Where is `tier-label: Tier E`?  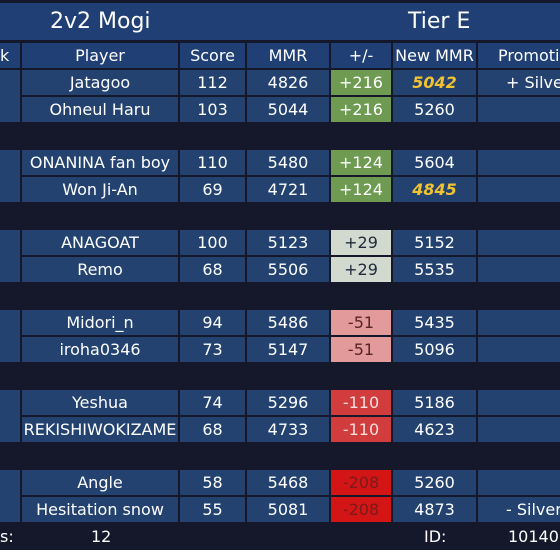 tier-label: Tier E is located at coordinates (439, 21).